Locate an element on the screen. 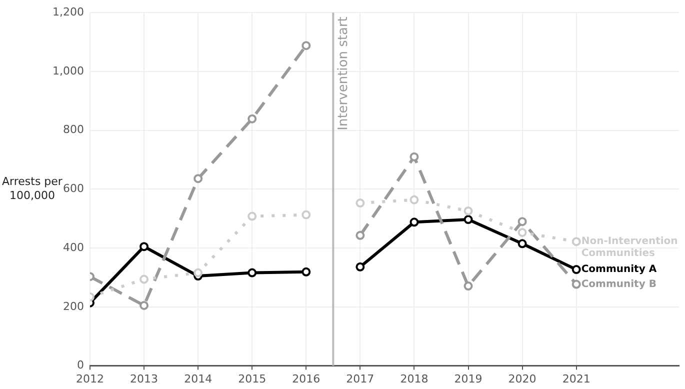  y-tick-label: 0 is located at coordinates (80, 365).